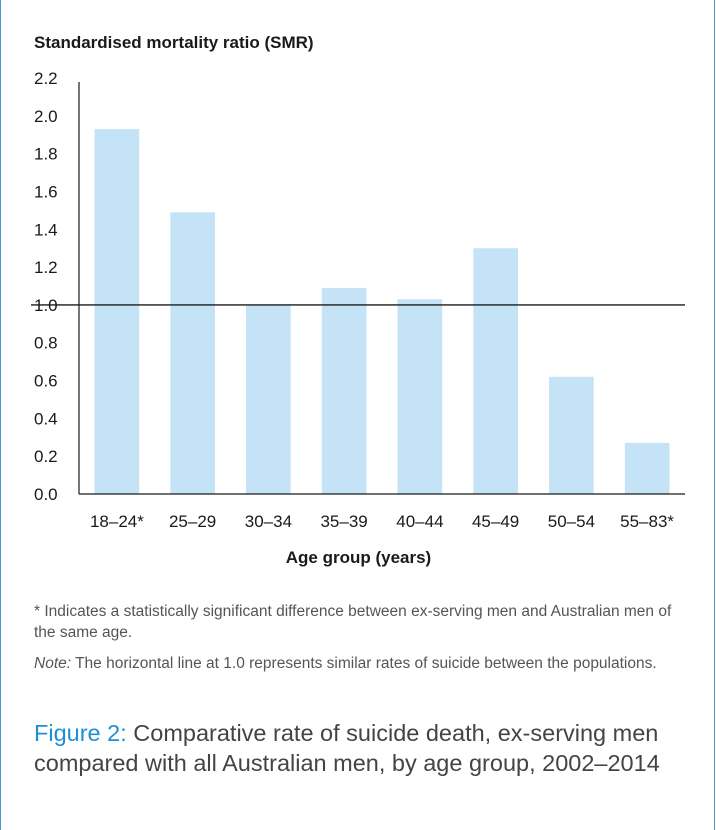 This screenshot has height=830, width=716. I want to click on x-tick-label: 35–39, so click(343, 521).